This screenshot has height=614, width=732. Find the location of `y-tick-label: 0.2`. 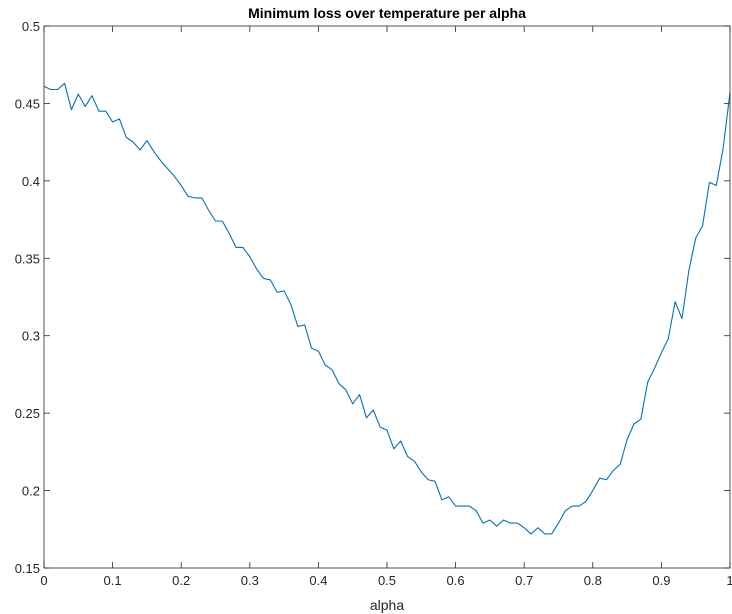

y-tick-label: 0.2 is located at coordinates (31, 491).